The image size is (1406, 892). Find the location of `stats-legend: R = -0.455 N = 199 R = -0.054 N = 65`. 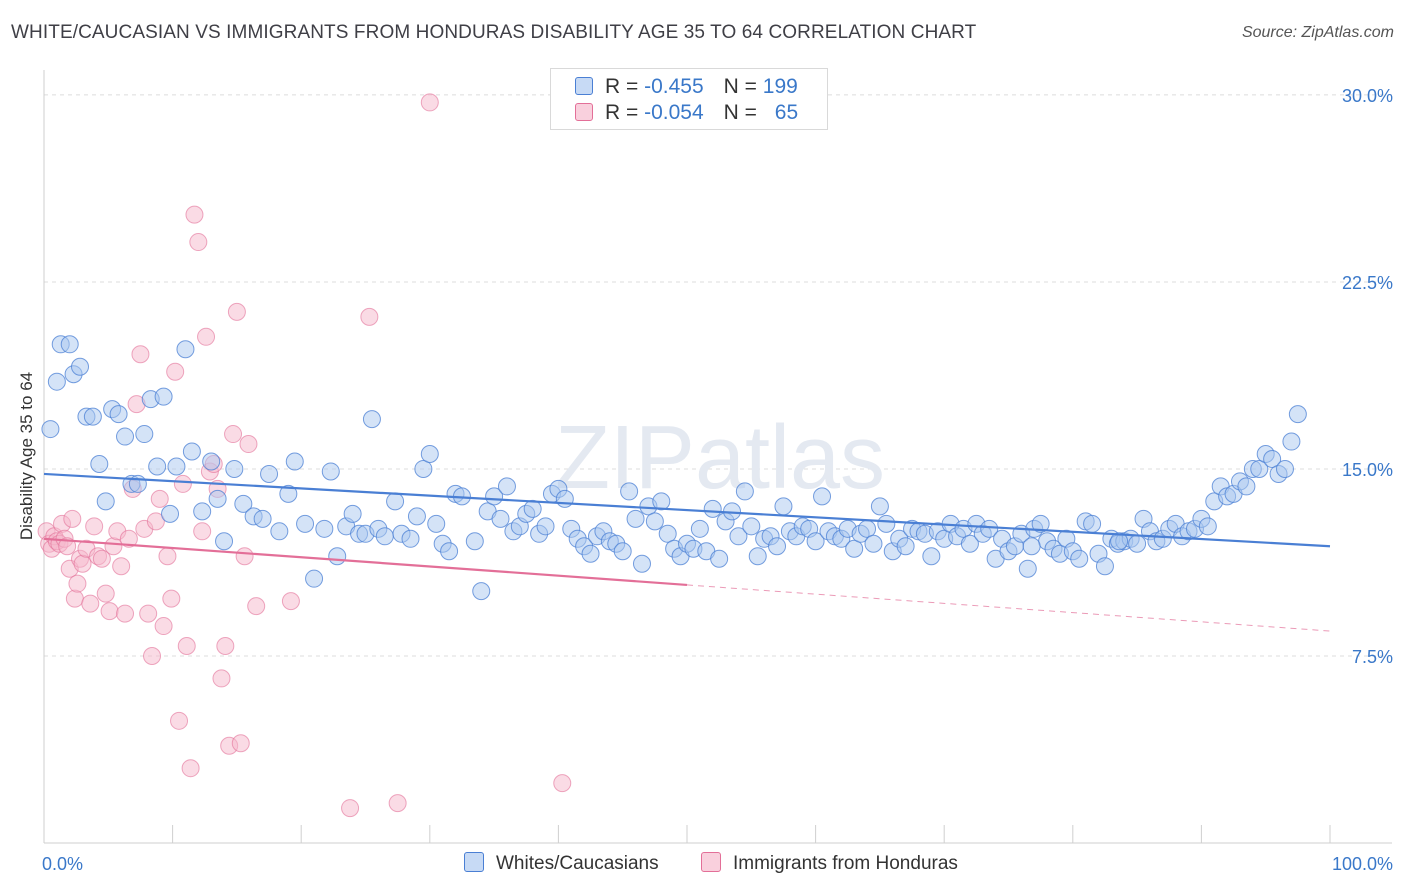

stats-legend: R = -0.455 N = 199 R = -0.054 N = 65 is located at coordinates (689, 99).